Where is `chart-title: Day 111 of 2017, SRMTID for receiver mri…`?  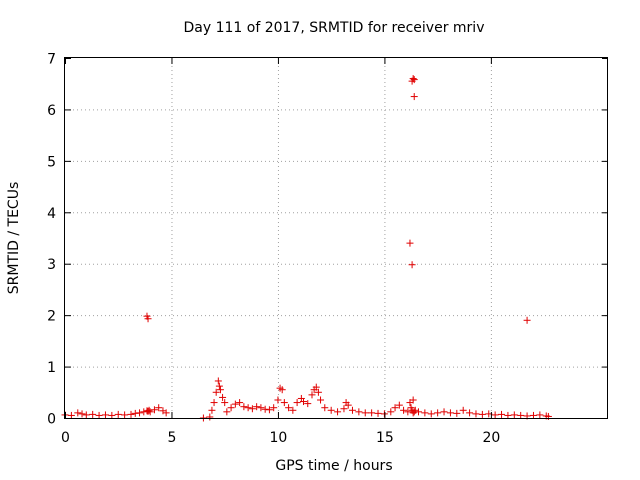
chart-title: Day 111 of 2017, SRMTID for receiver mri… is located at coordinates (334, 28).